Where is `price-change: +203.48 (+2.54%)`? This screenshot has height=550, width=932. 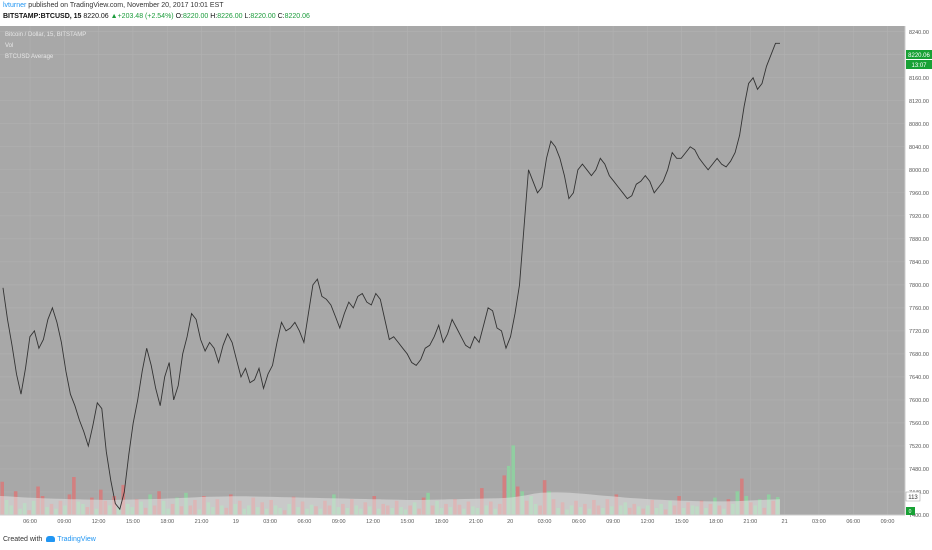 price-change: +203.48 (+2.54%) is located at coordinates (145, 16).